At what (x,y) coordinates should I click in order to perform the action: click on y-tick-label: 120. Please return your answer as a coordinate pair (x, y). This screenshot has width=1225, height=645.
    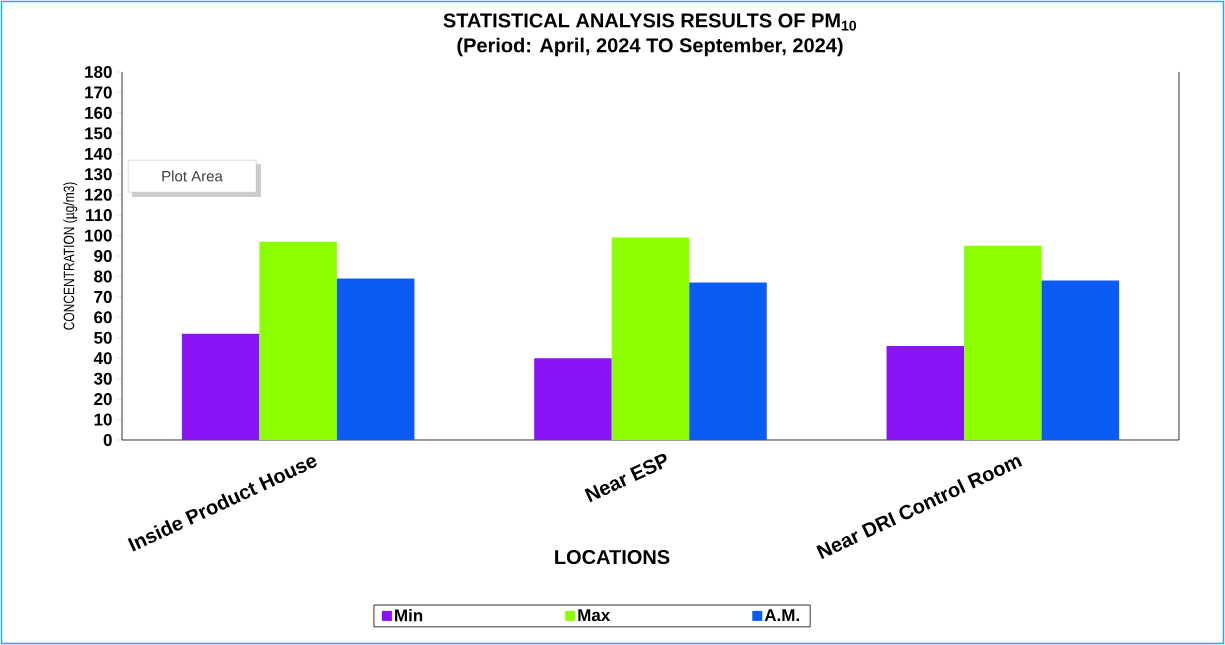
    Looking at the image, I should click on (98, 194).